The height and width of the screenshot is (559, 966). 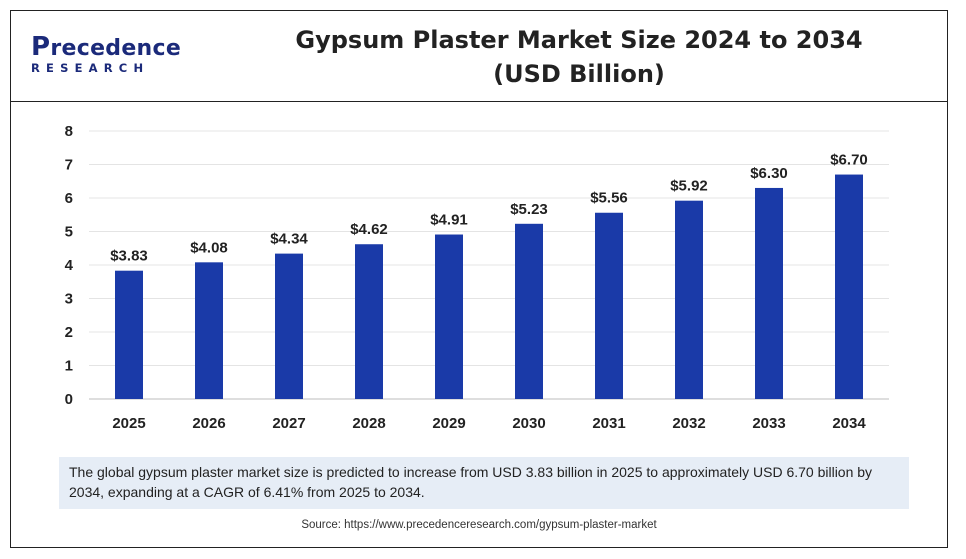 What do you see at coordinates (209, 247) in the screenshot?
I see `data-label: $4.08` at bounding box center [209, 247].